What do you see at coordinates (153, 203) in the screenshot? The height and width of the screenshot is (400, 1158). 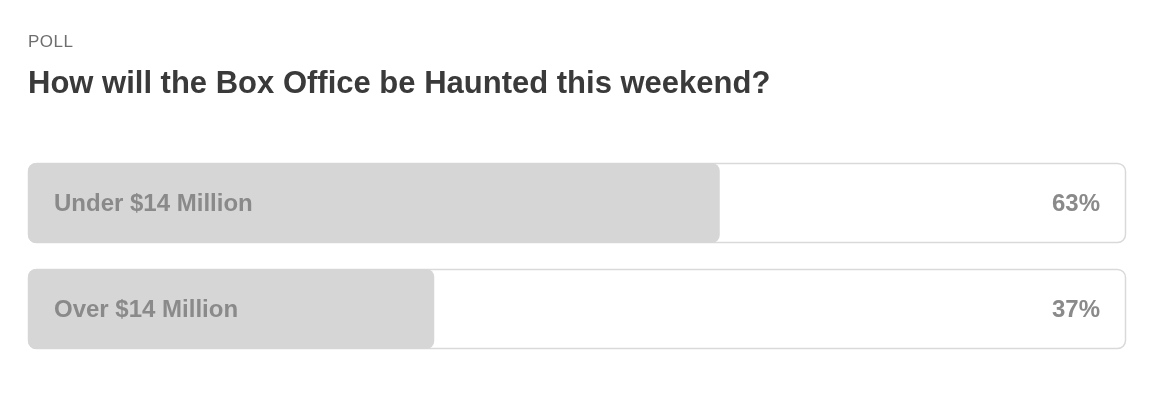 I see `y-tick-label: Under $14 Million` at bounding box center [153, 203].